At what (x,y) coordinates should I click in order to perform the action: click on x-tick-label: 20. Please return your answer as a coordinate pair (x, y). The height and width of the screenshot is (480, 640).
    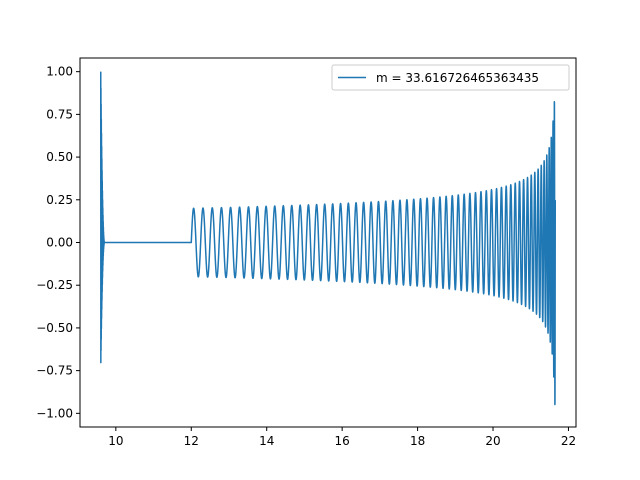
    Looking at the image, I should click on (492, 441).